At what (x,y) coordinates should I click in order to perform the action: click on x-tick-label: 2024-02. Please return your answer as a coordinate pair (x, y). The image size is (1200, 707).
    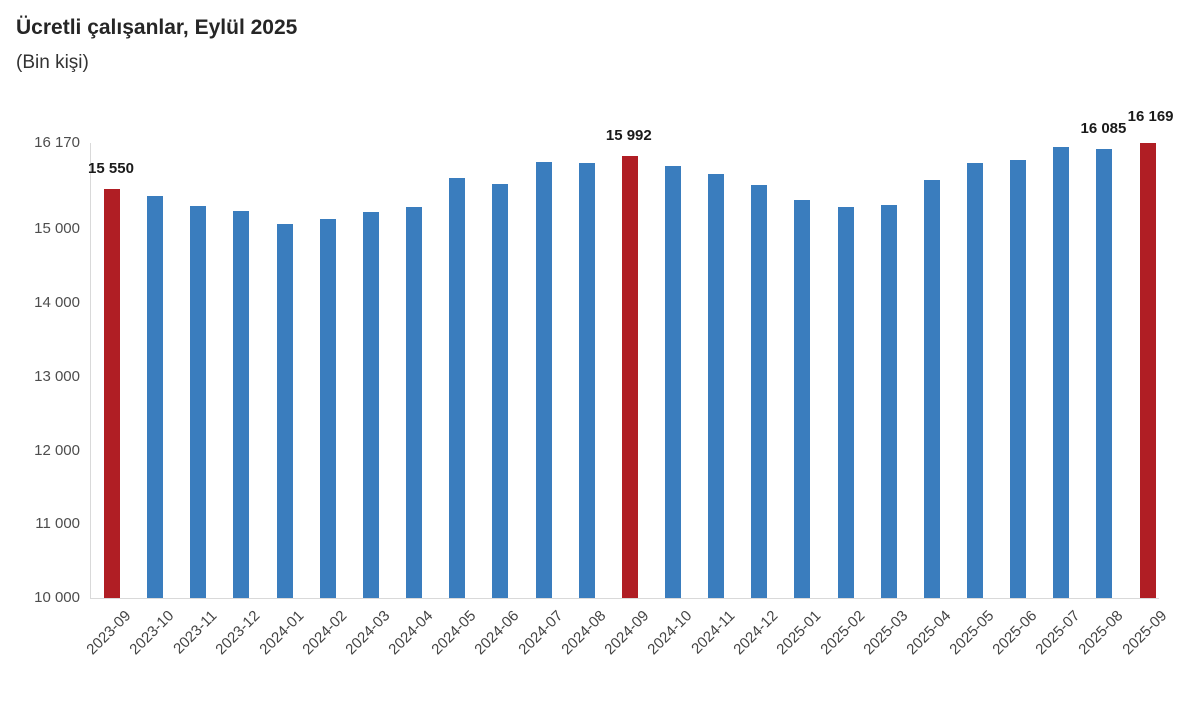
    Looking at the image, I should click on (325, 633).